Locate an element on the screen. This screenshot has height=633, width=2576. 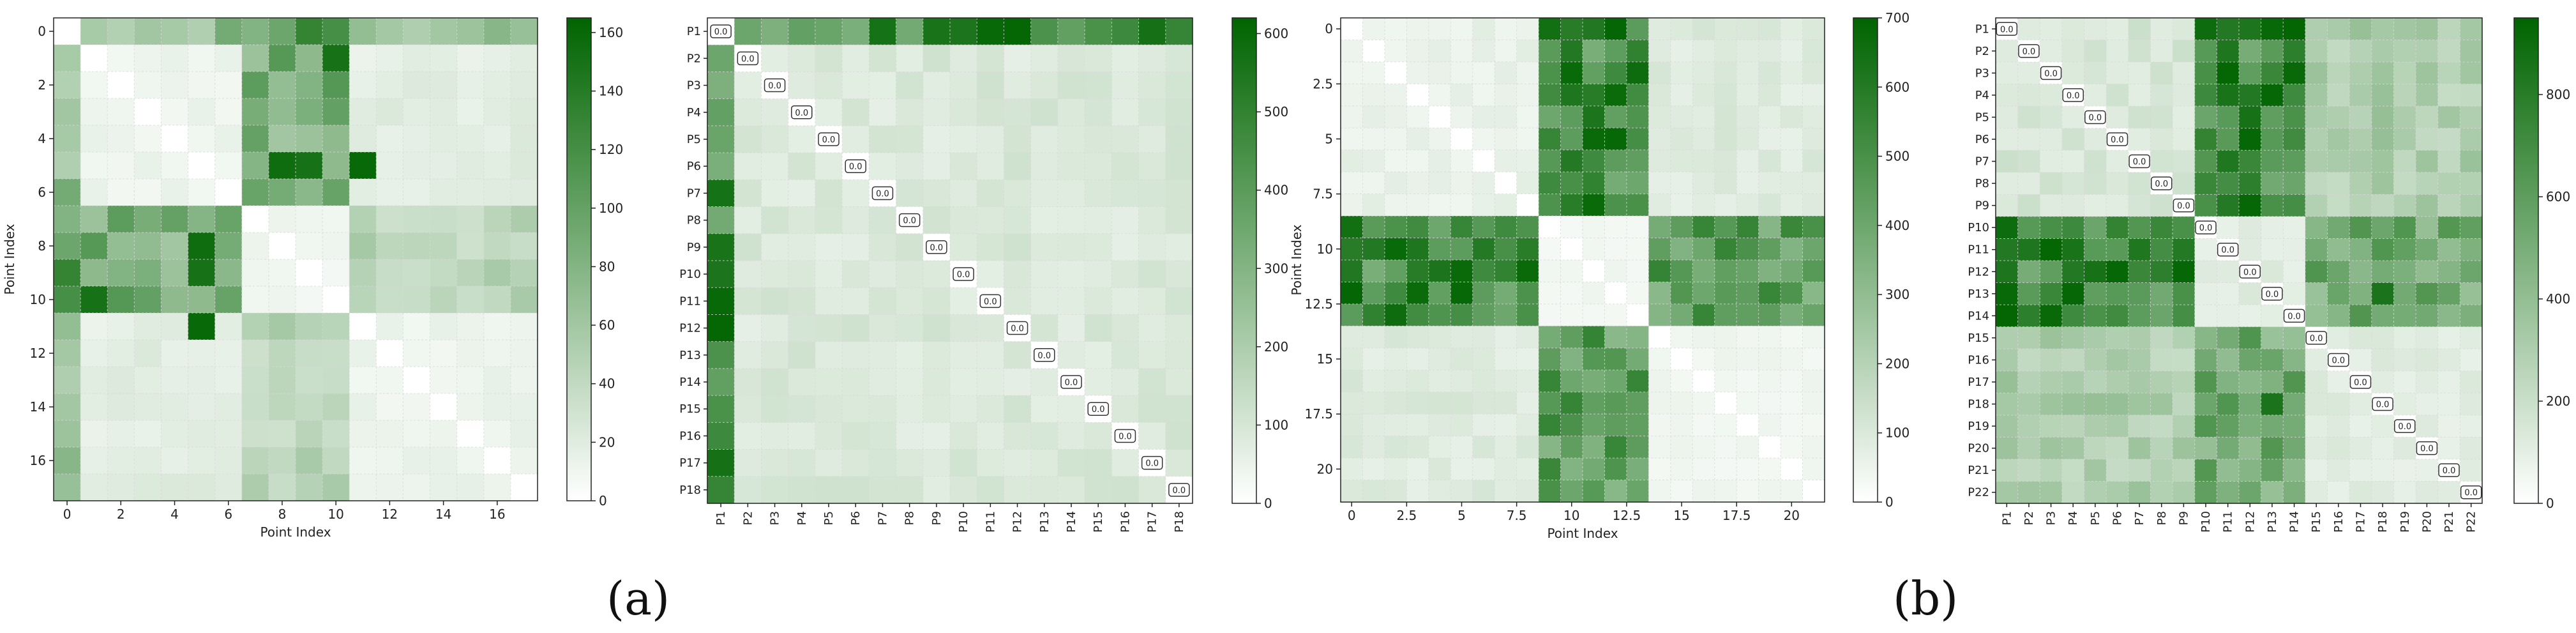
y-tick-label: P10 is located at coordinates (1978, 227).